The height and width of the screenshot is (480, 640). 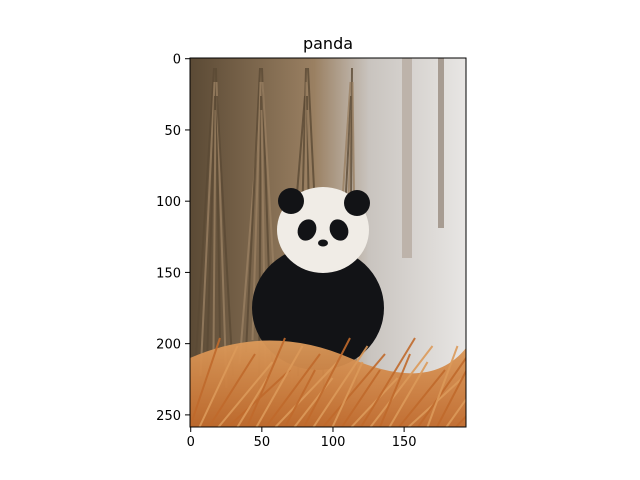 I want to click on y-tick-label: 100, so click(x=168, y=202).